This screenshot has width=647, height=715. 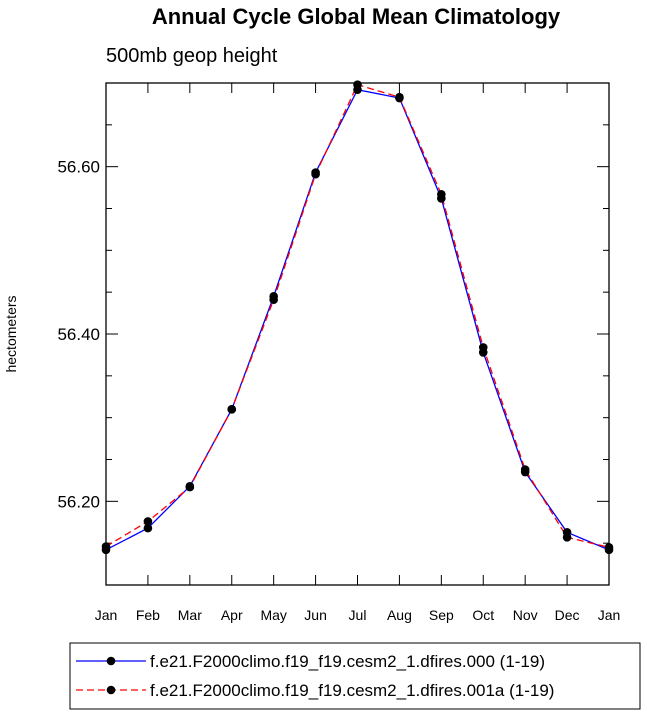 What do you see at coordinates (148, 615) in the screenshot?
I see `x-tick-label: Feb` at bounding box center [148, 615].